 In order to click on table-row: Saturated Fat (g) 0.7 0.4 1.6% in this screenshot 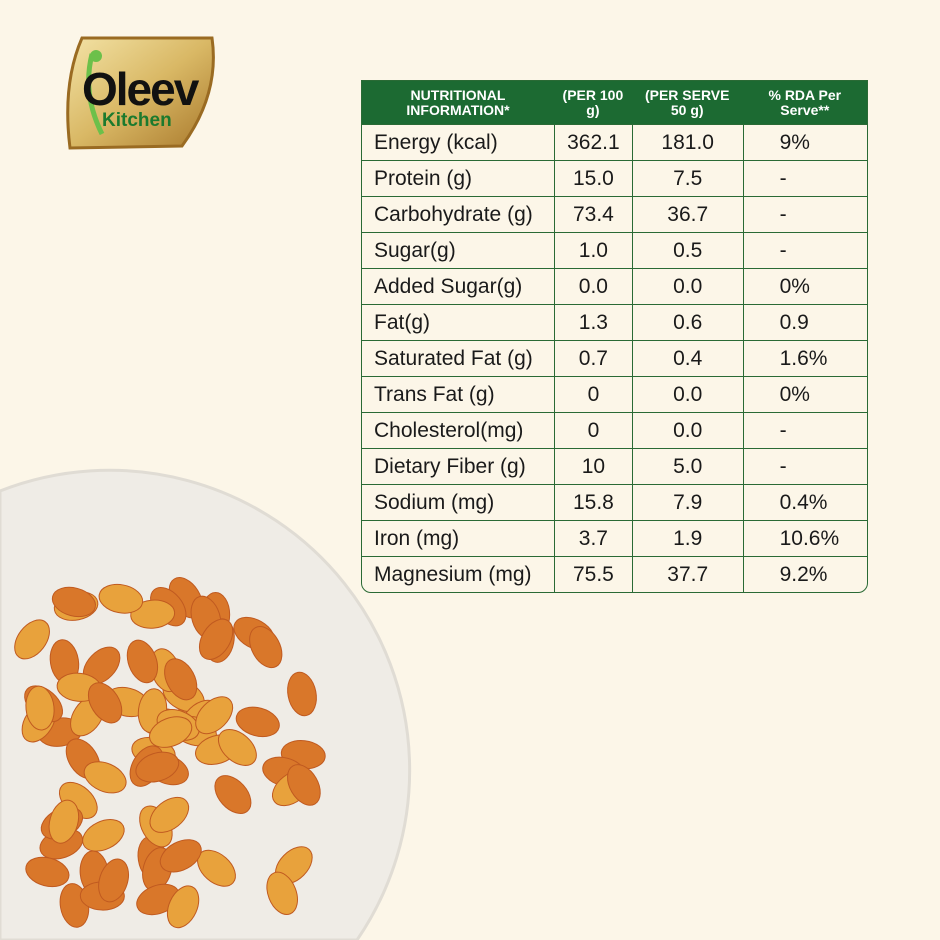, I will do `click(614, 358)`.